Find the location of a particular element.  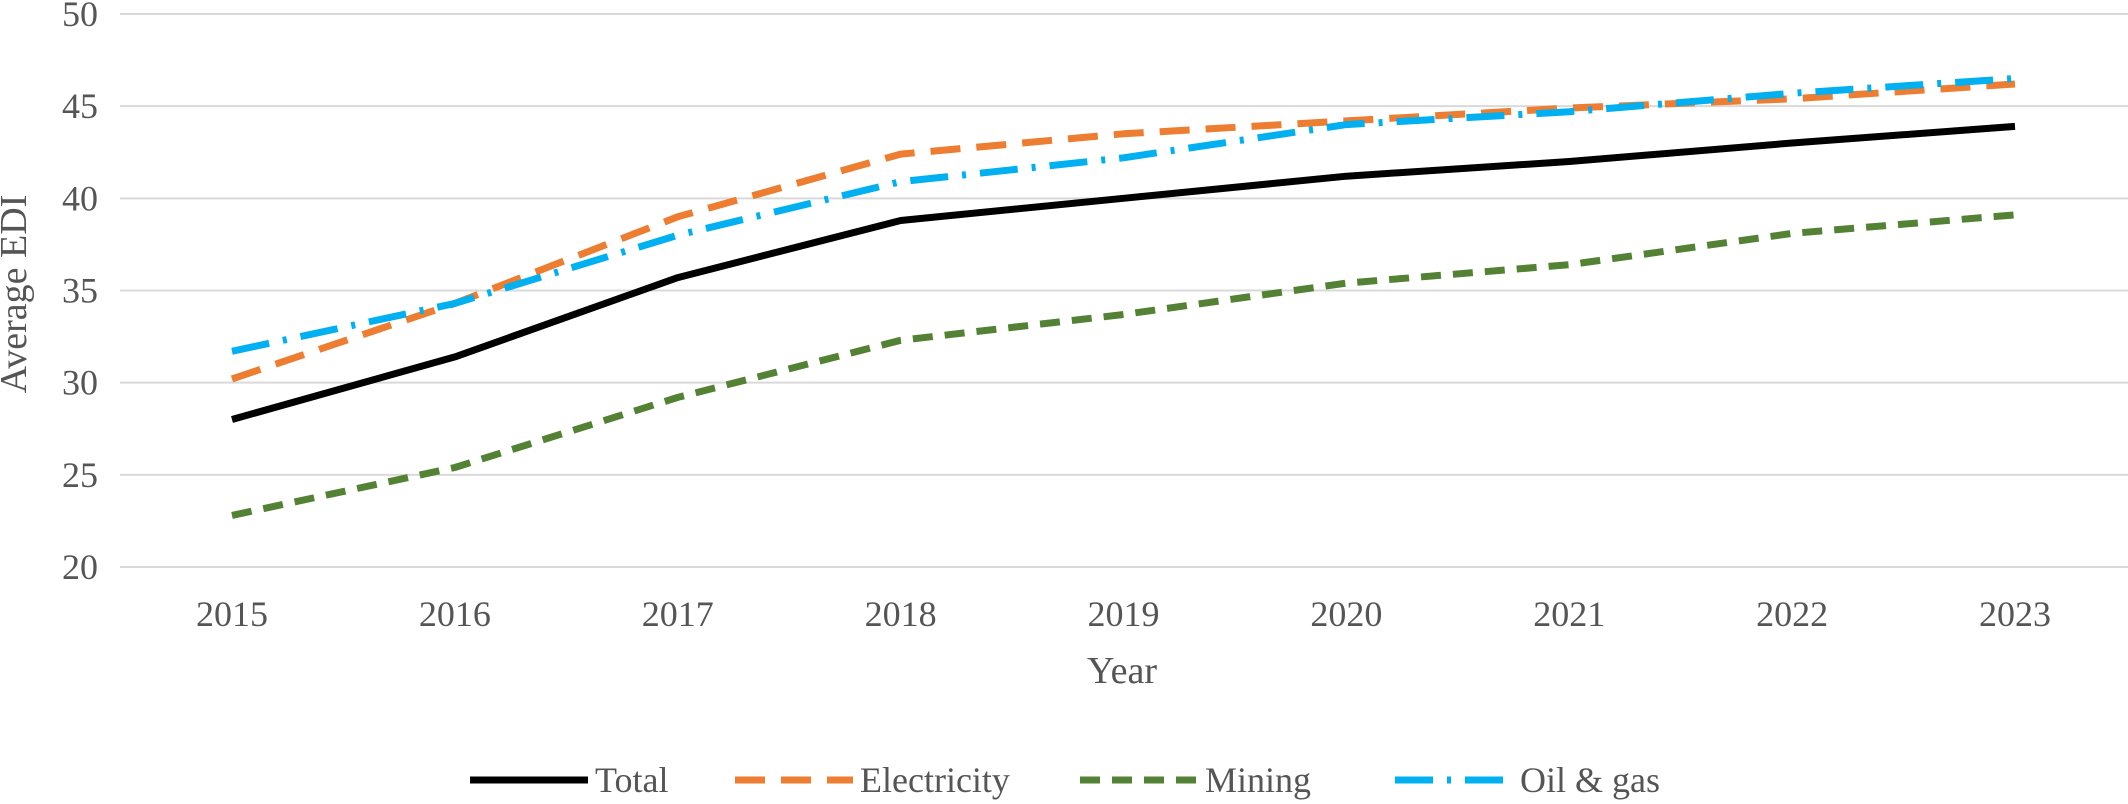

y-tick-label: 25 is located at coordinates (80, 475).